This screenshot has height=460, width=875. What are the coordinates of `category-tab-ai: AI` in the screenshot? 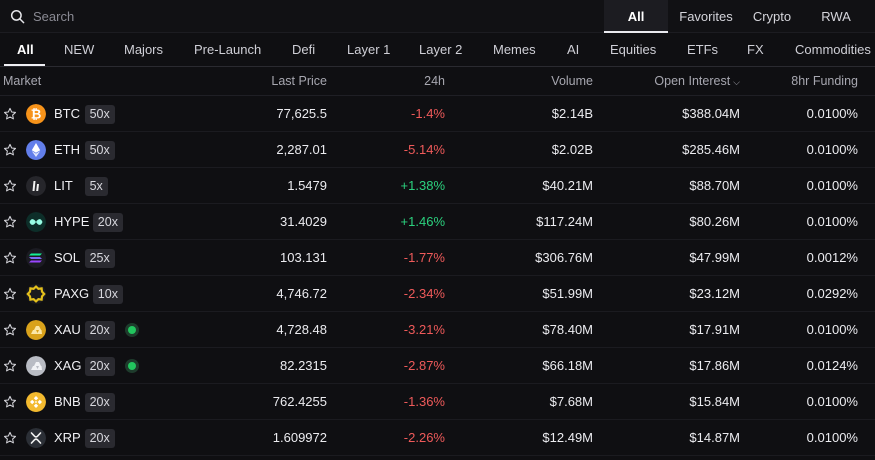 It's located at (573, 49).